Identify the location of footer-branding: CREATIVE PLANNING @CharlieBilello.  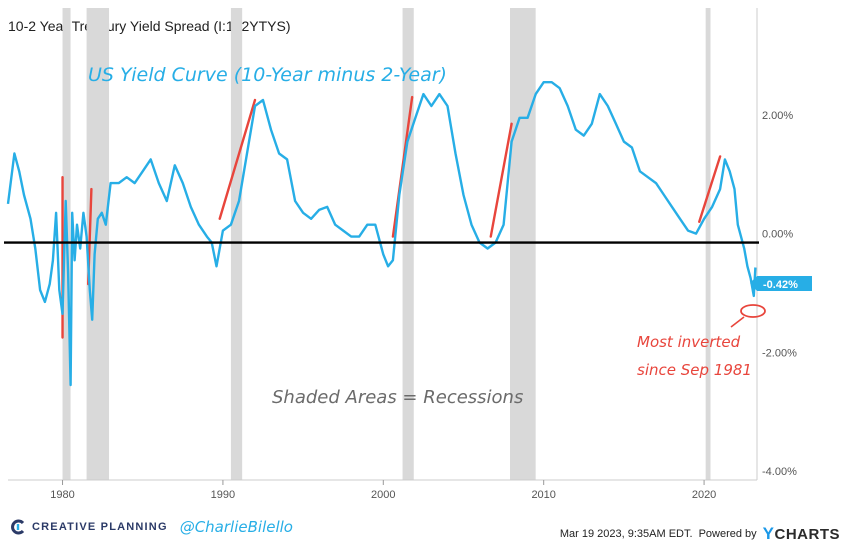
(151, 527).